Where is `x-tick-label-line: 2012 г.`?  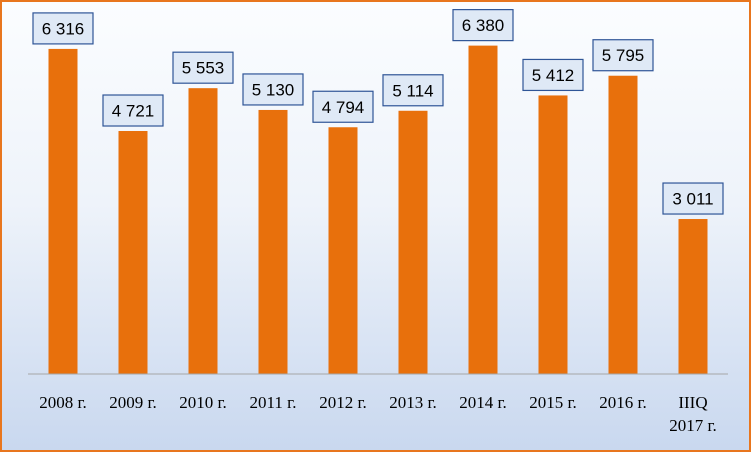
x-tick-label-line: 2012 г. is located at coordinates (343, 402).